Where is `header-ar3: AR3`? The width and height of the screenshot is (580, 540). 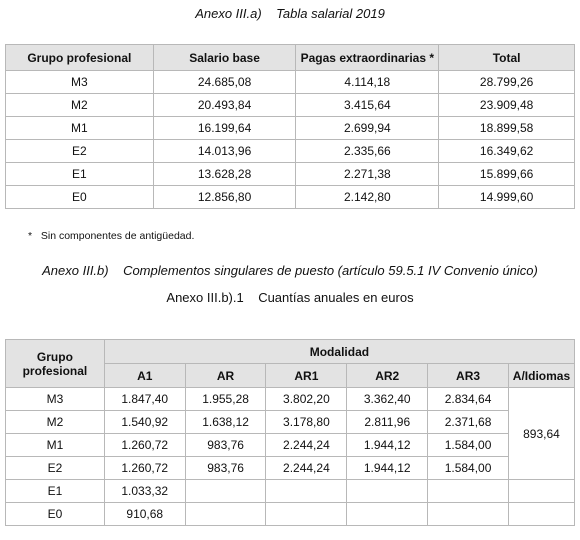 header-ar3: AR3 is located at coordinates (468, 375).